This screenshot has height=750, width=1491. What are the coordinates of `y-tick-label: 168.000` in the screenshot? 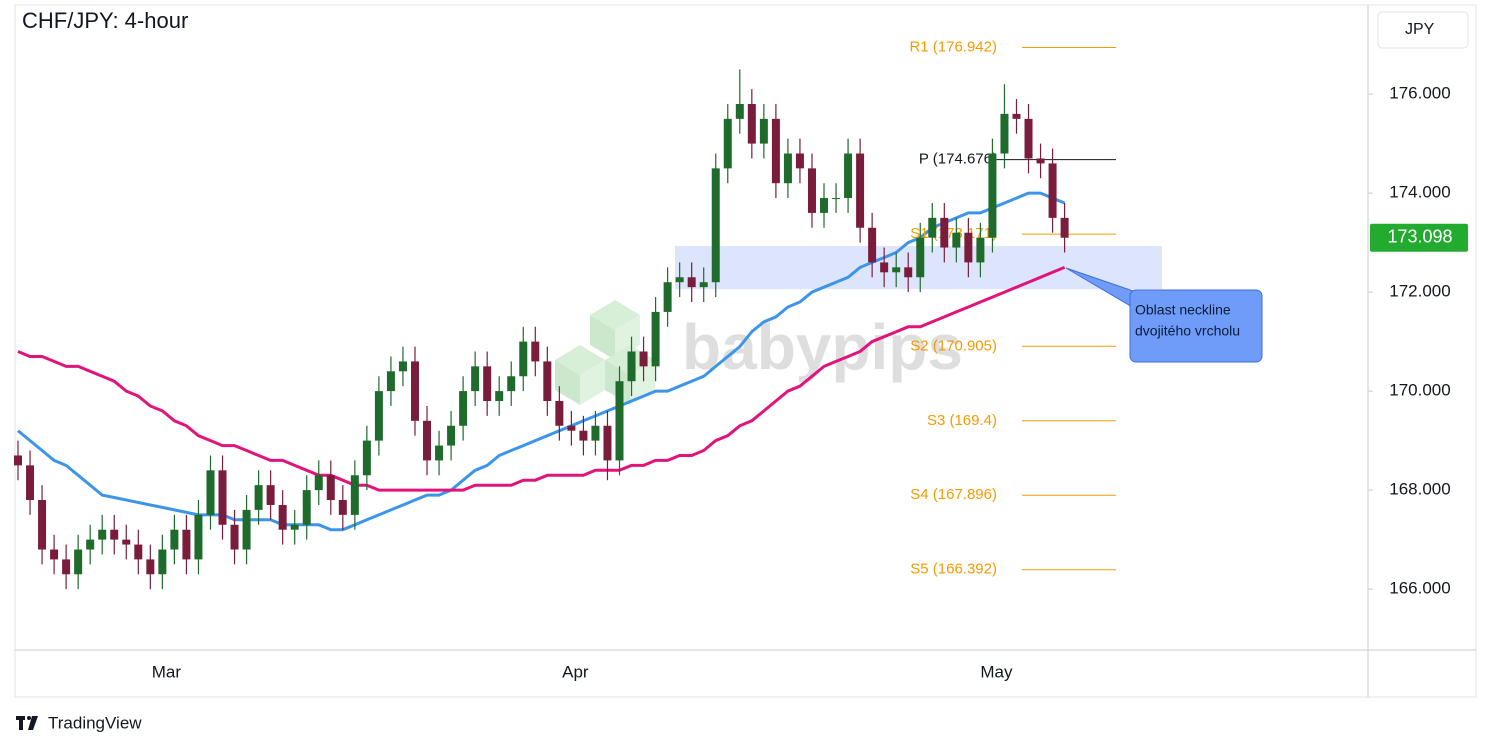 It's located at (1419, 489).